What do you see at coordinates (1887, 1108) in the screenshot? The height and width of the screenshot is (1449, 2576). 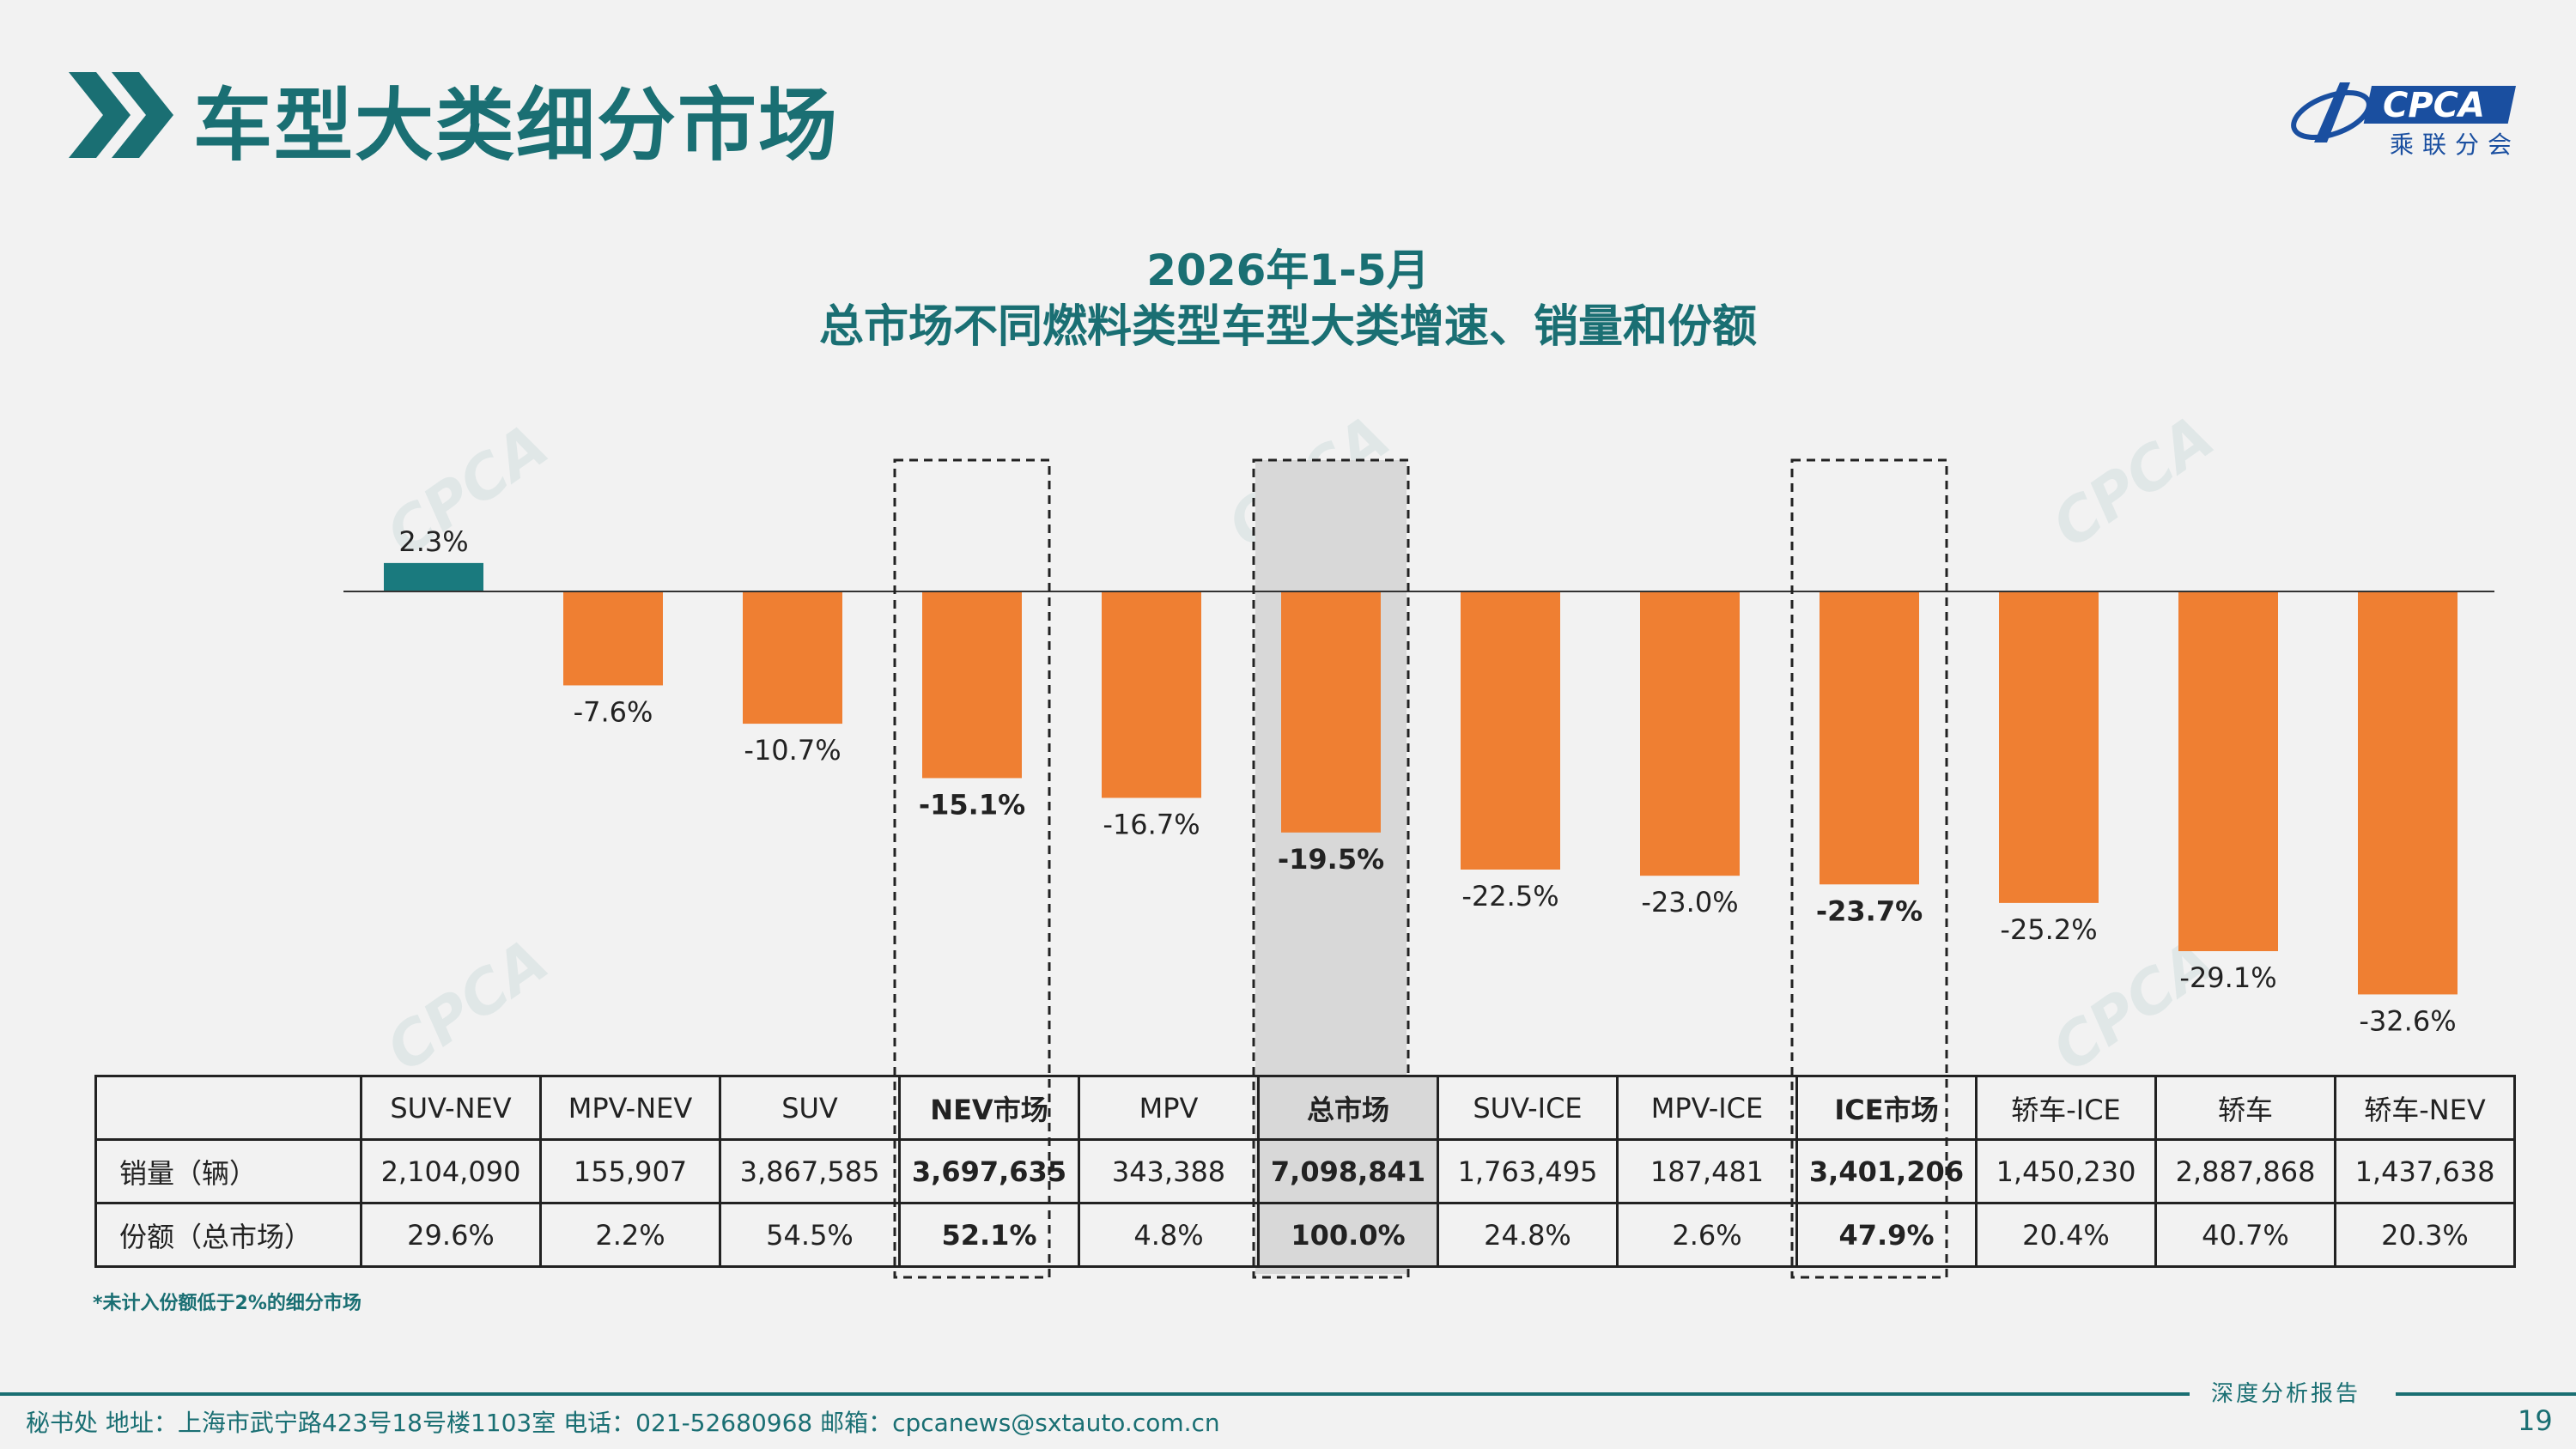 I see `category-label: ICE市场` at bounding box center [1887, 1108].